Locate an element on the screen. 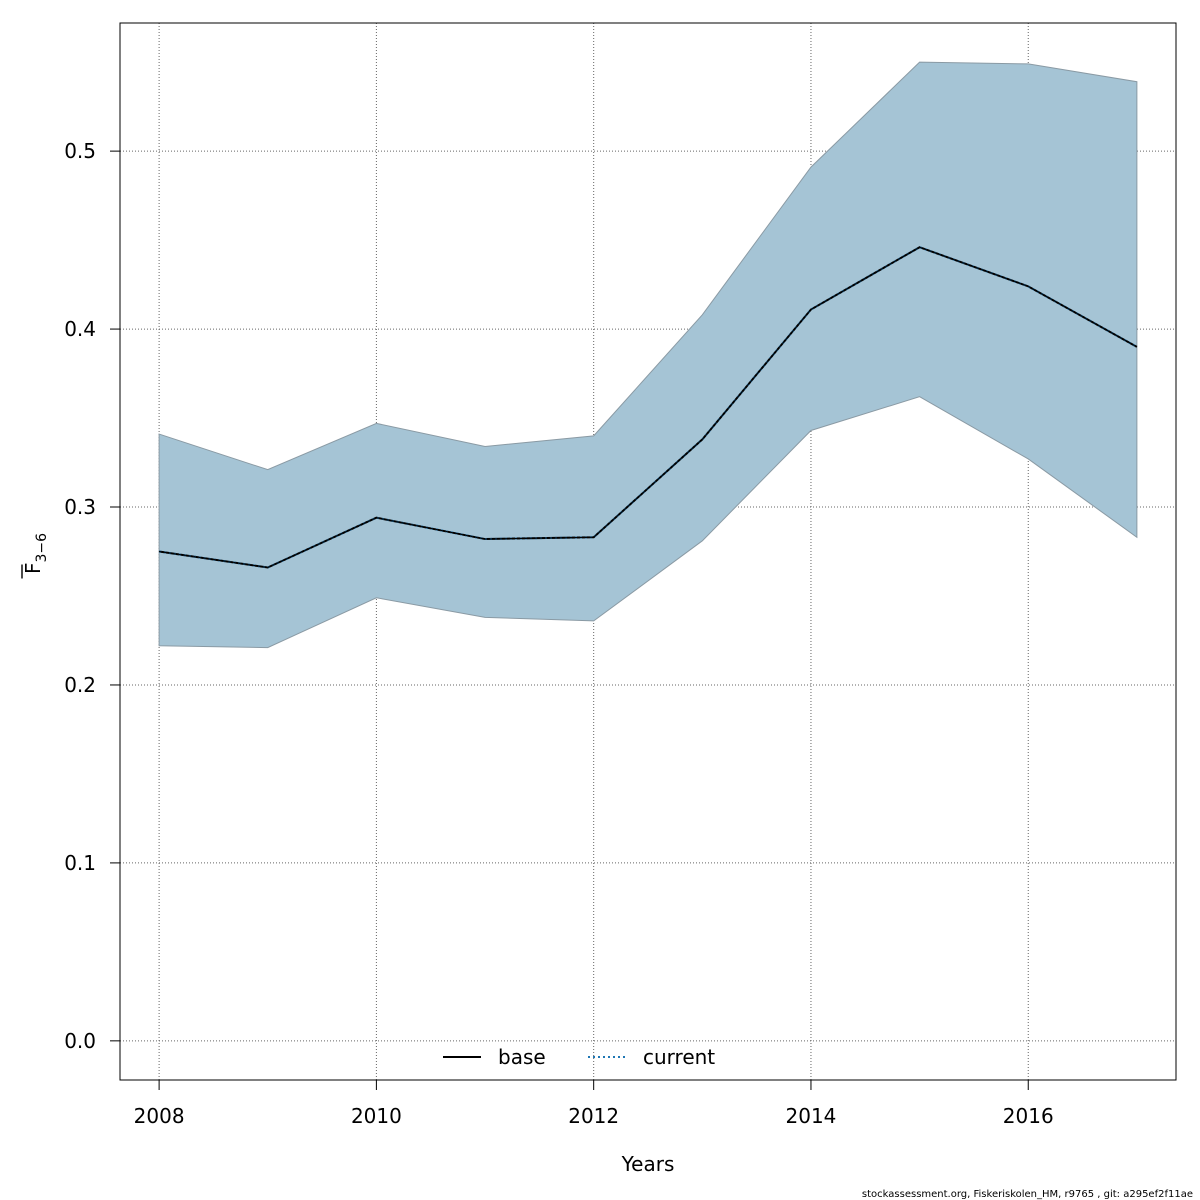 Image resolution: width=1200 pixels, height=1200 pixels. legend-label-current: current is located at coordinates (679, 1057).